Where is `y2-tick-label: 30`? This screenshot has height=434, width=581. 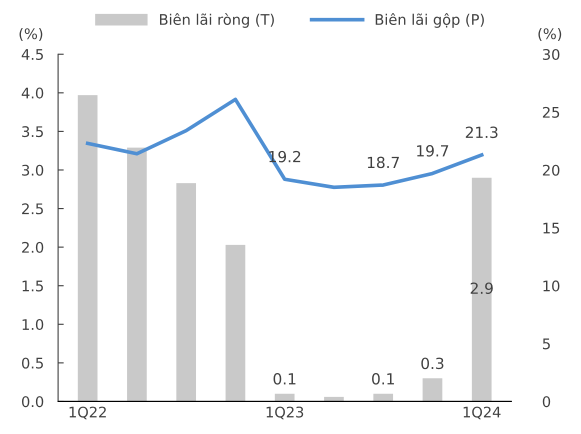
y2-tick-label: 30 is located at coordinates (551, 54).